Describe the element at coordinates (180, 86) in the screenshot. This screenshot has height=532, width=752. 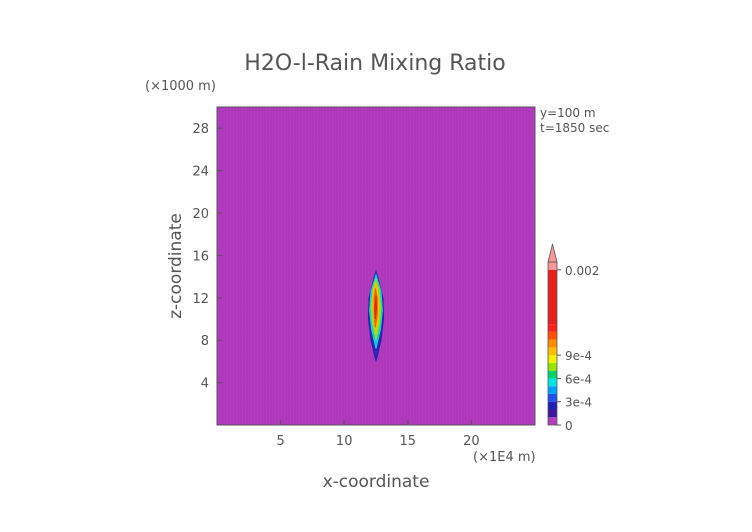
I see `y-unit-label: (×1000 m)` at that location.